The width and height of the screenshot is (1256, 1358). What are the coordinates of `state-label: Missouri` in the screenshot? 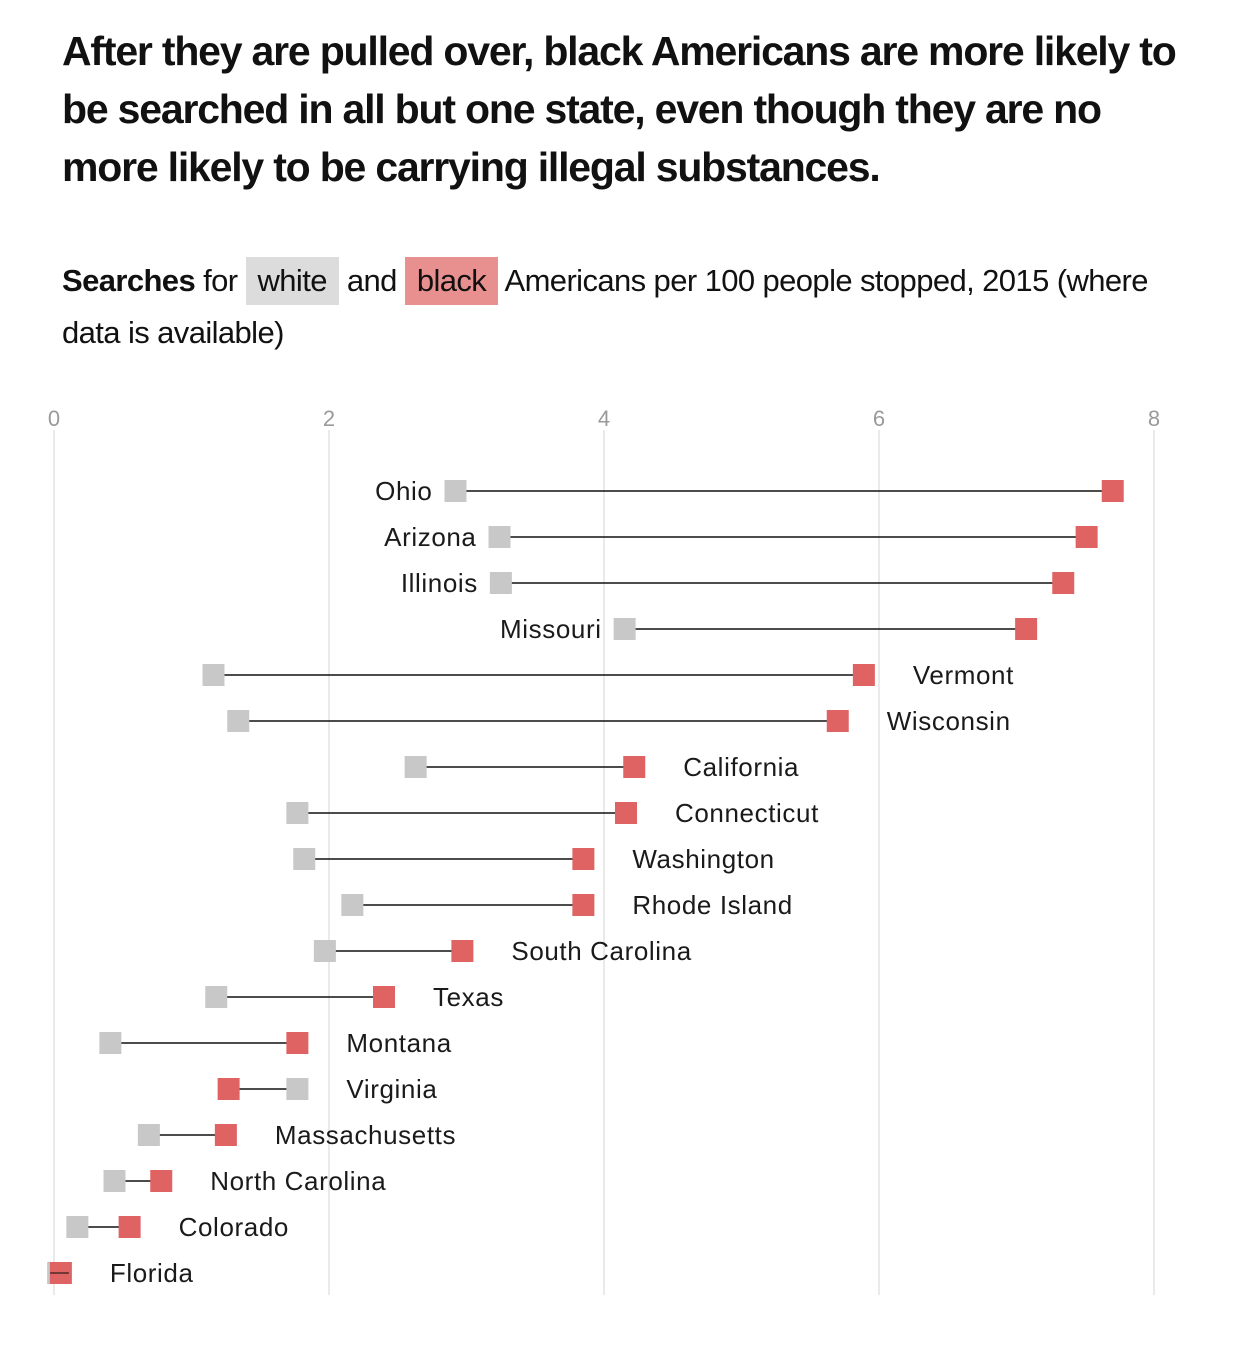 It's located at (551, 629).